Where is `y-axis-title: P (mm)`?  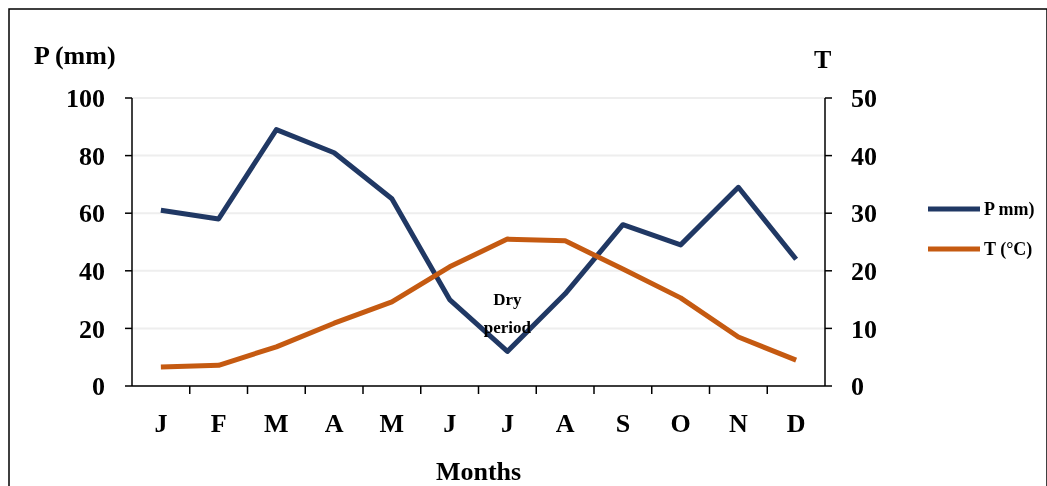
y-axis-title: P (mm) is located at coordinates (75, 55).